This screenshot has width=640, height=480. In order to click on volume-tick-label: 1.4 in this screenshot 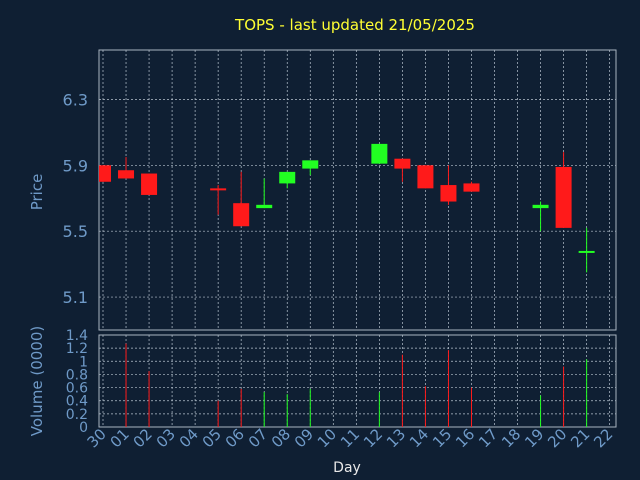, I will do `click(77, 336)`.